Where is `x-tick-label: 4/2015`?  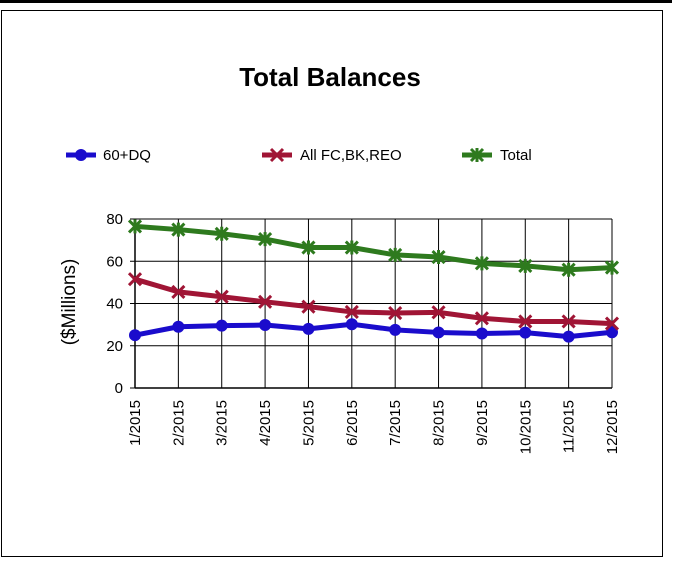
x-tick-label: 4/2015 is located at coordinates (265, 423).